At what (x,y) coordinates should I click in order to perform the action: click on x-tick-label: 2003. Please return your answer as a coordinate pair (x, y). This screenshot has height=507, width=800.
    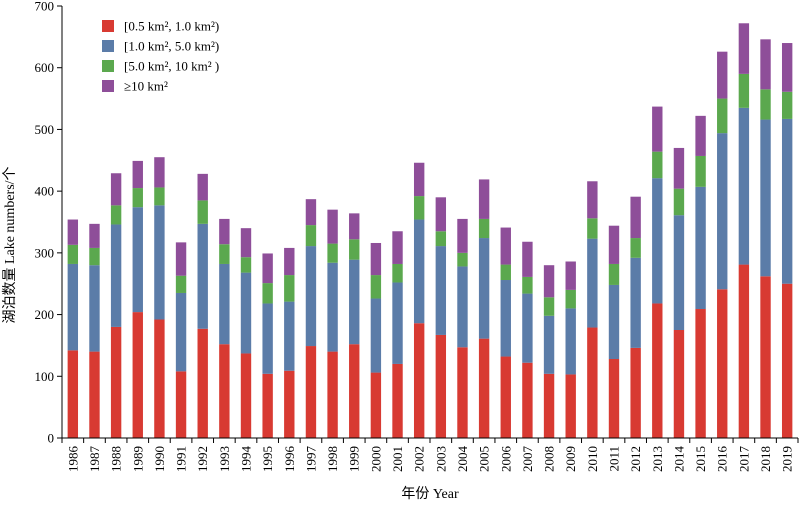
    Looking at the image, I should click on (440, 459).